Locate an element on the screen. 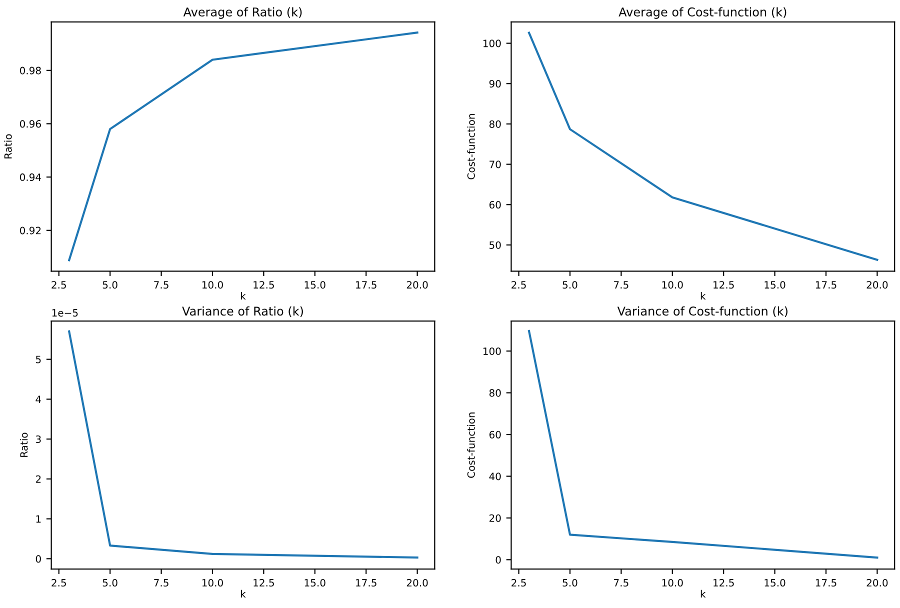 This screenshot has height=608, width=900. y-tick-label: 5 is located at coordinates (38, 360).